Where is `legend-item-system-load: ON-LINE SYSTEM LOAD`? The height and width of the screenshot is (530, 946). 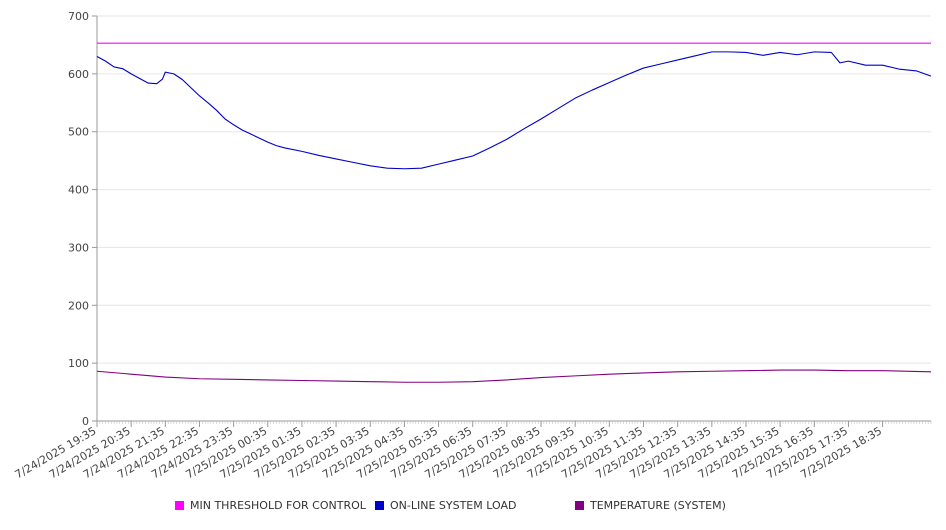
legend-item-system-load: ON-LINE SYSTEM LOAD is located at coordinates (445, 505).